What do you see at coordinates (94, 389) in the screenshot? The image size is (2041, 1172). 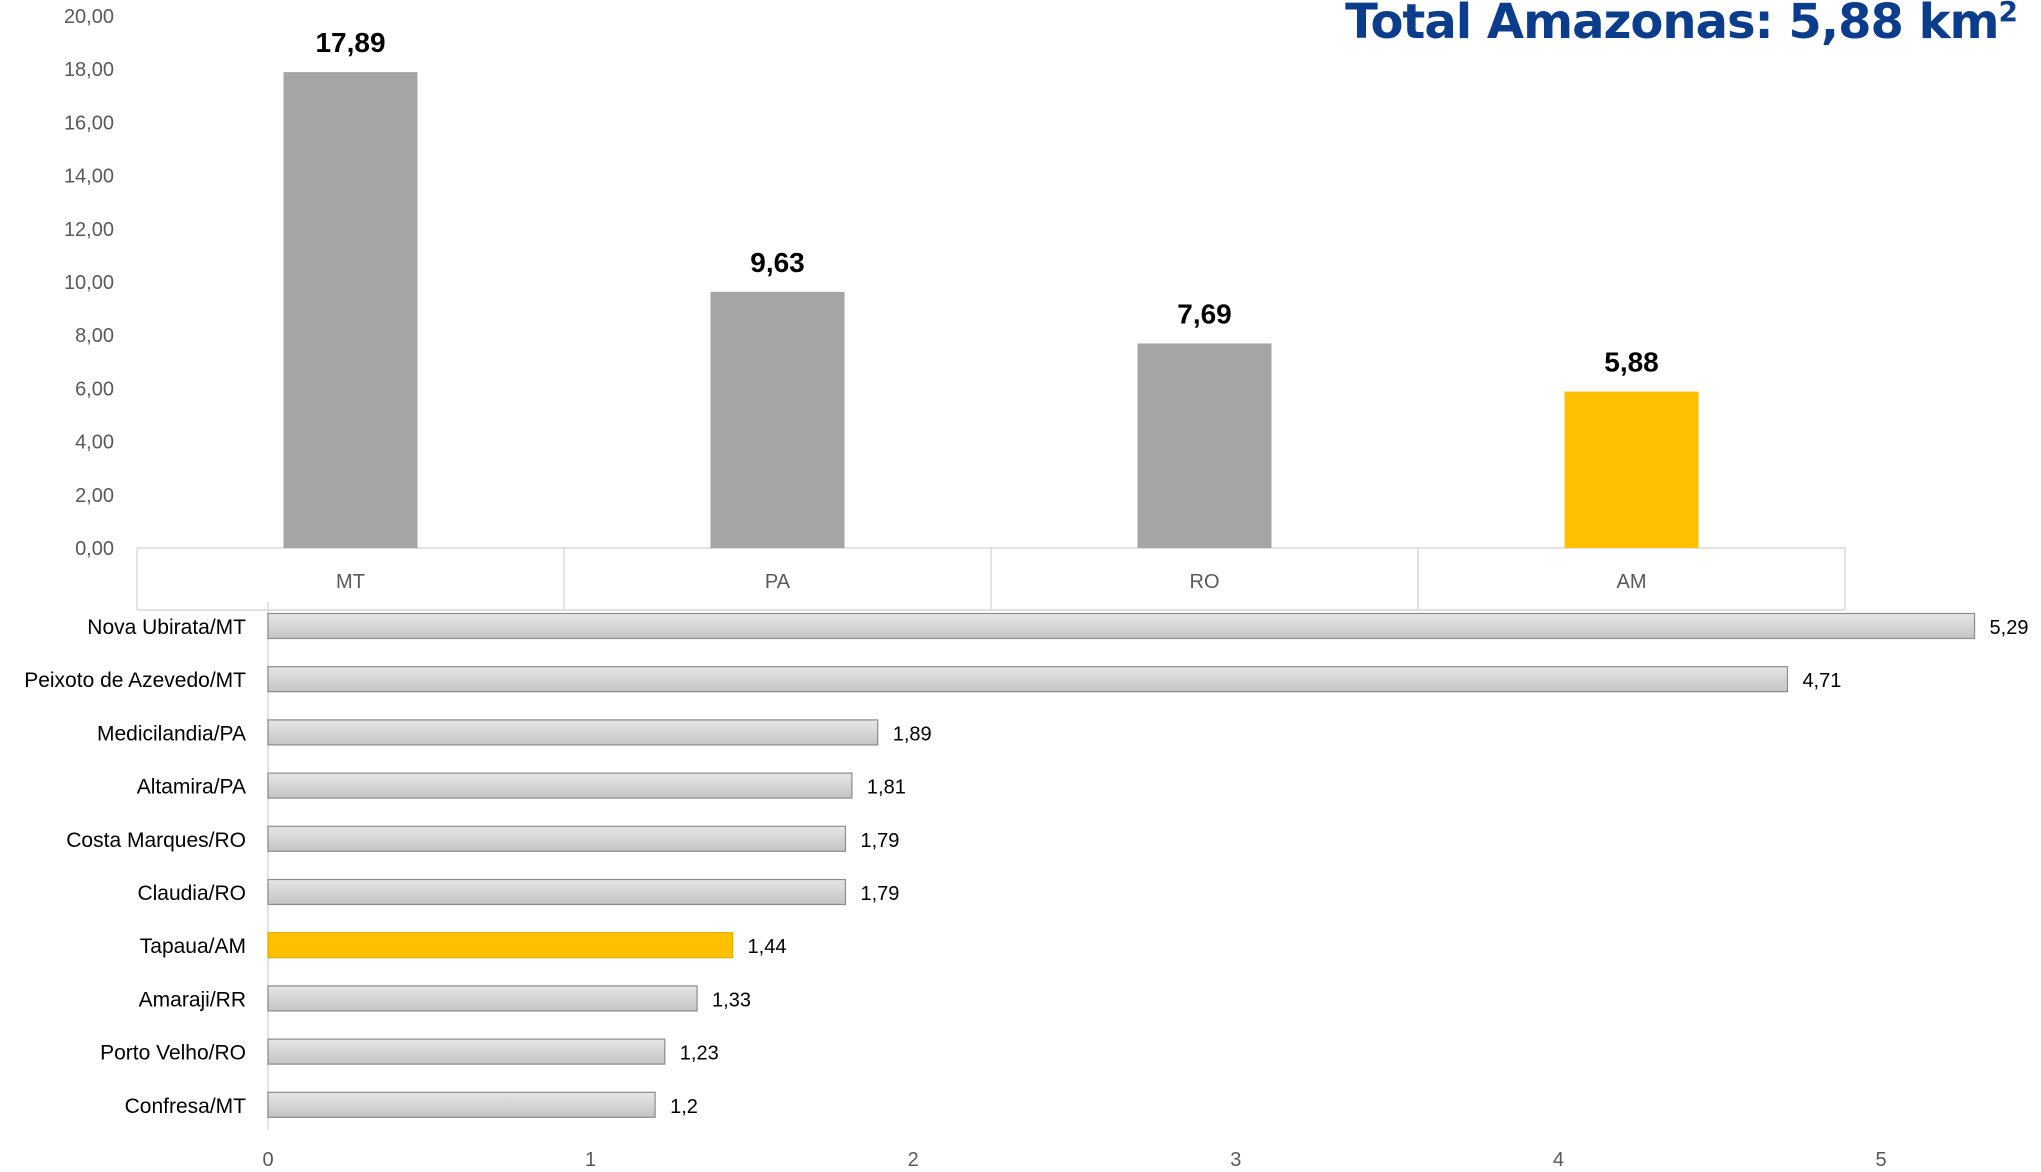 I see `y-tick-label: 6,00` at bounding box center [94, 389].